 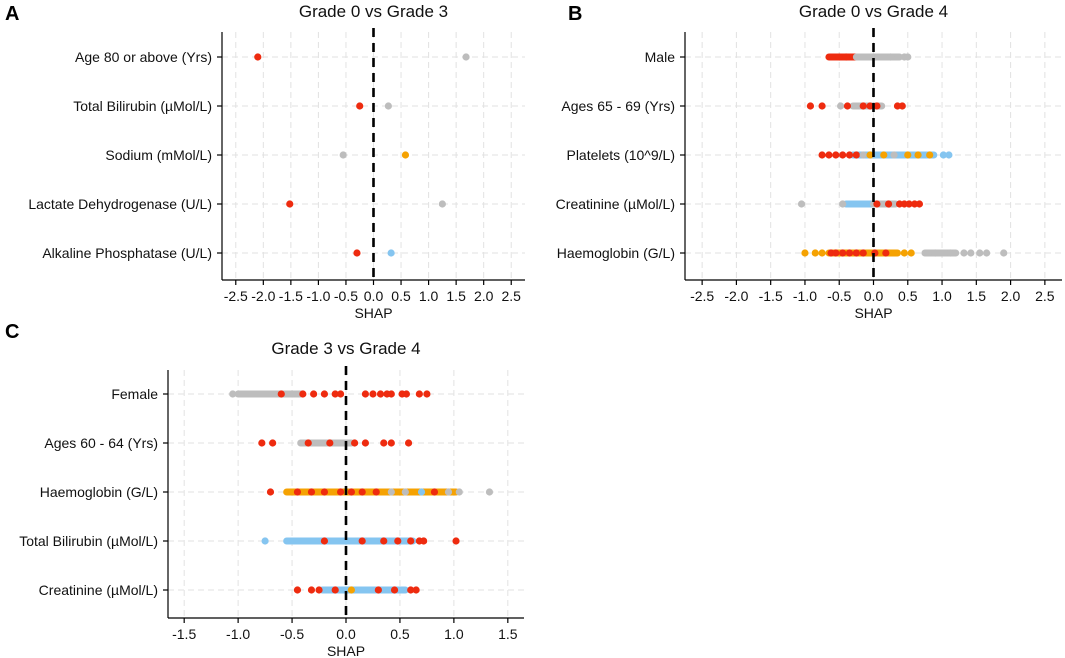 I want to click on feature-label: Haemoglobin (G/L), so click(x=99, y=492).